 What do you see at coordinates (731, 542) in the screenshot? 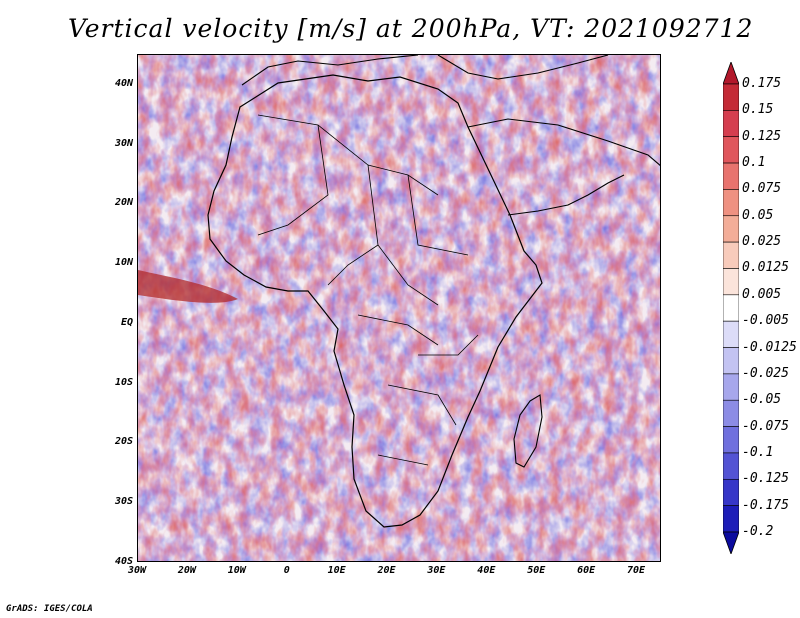
I see `colorbar-min-triangle` at bounding box center [731, 542].